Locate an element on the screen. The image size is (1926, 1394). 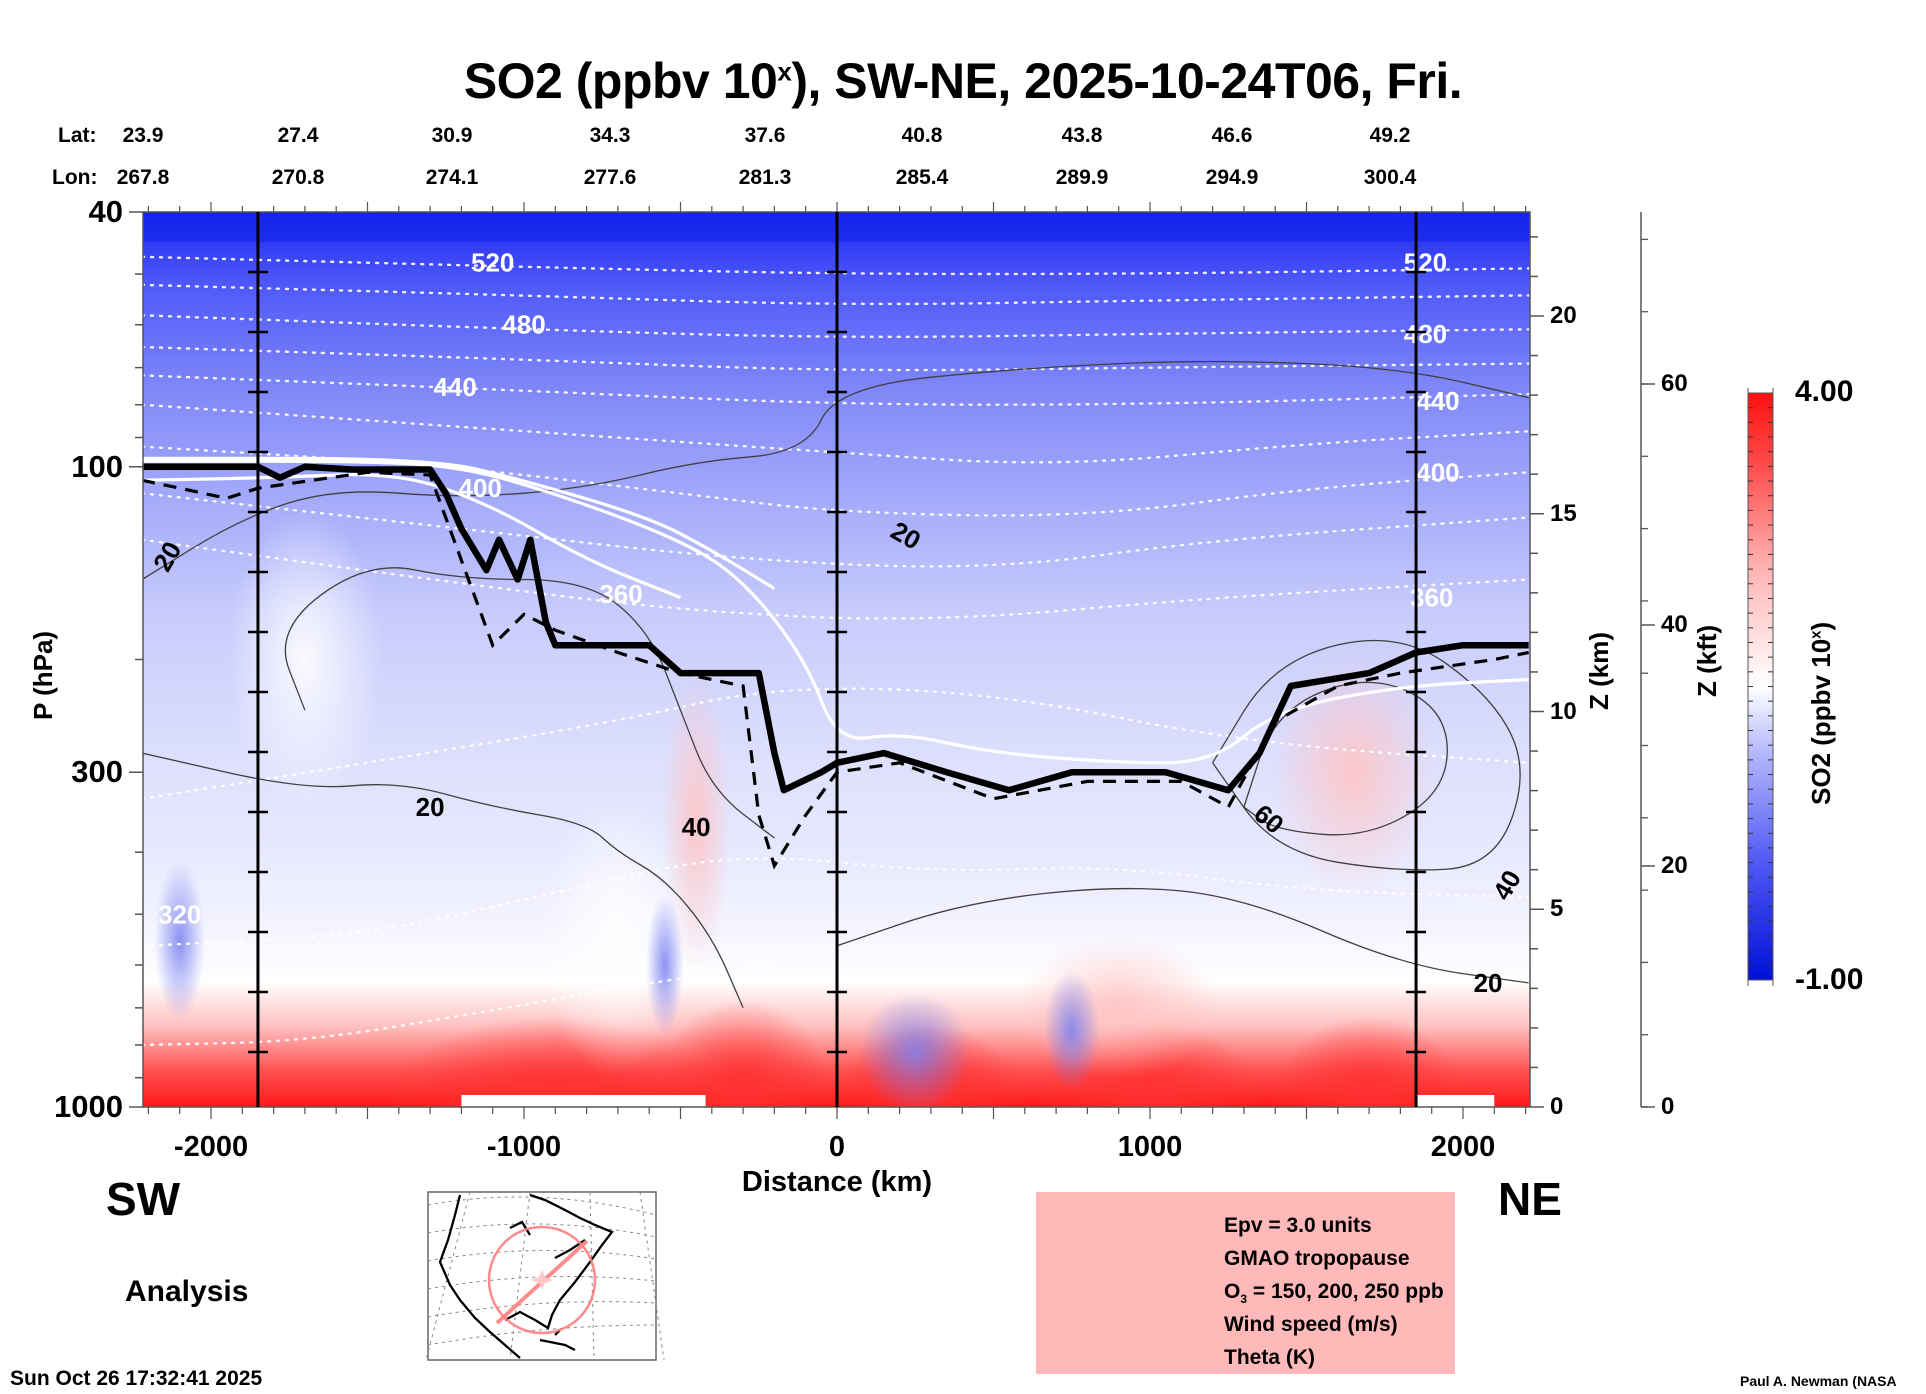
colorbar-min-label: -1.00 is located at coordinates (1829, 979).